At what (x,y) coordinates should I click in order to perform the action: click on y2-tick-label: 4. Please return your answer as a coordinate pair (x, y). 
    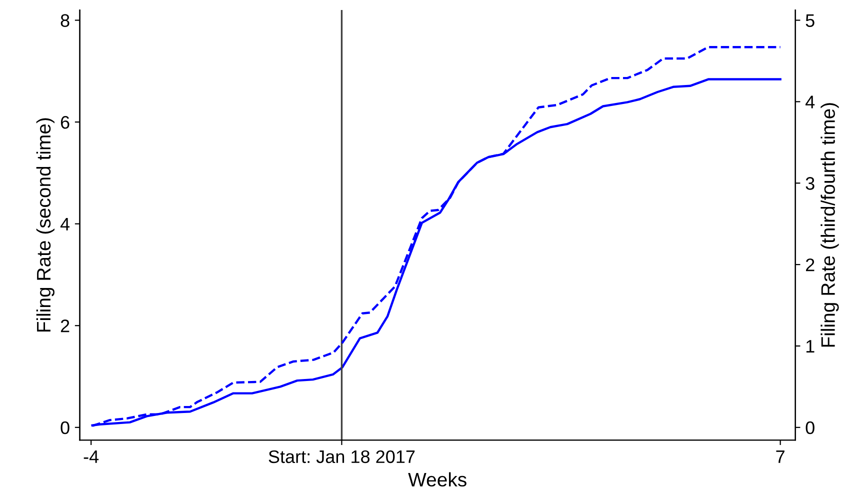
    Looking at the image, I should click on (810, 102).